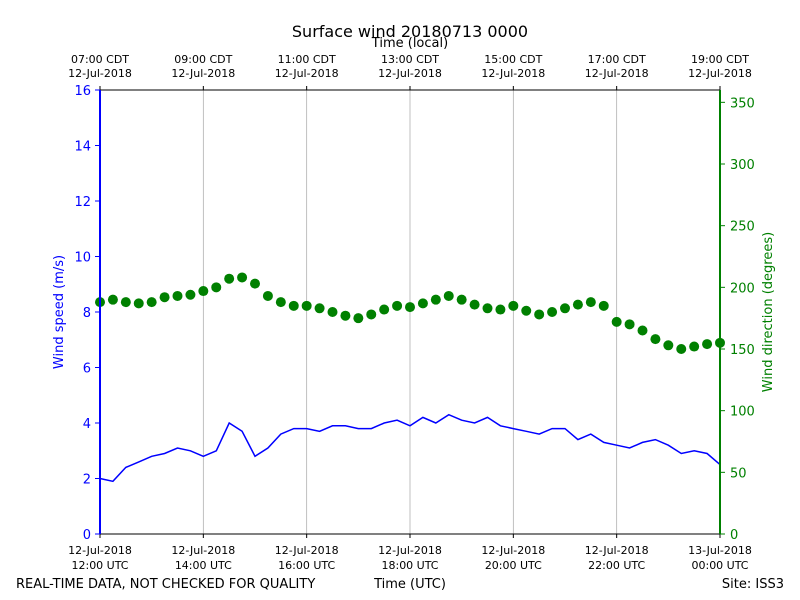 This screenshot has height=600, width=800. Describe the element at coordinates (616, 565) in the screenshot. I see `x-tick-label-time: 22:00 UTC` at that location.